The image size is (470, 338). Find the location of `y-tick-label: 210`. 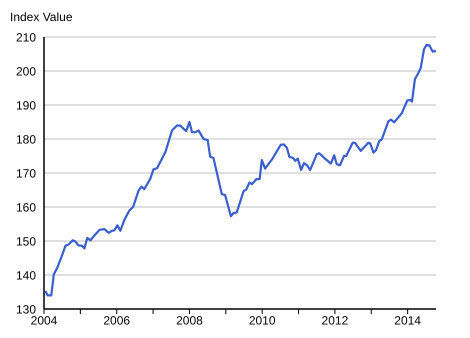

y-tick-label: 210 is located at coordinates (26, 37).